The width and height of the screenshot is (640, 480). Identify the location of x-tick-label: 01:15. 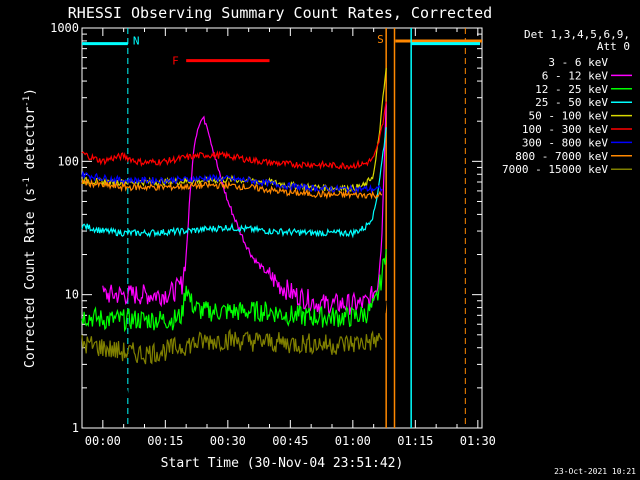
(415, 441).